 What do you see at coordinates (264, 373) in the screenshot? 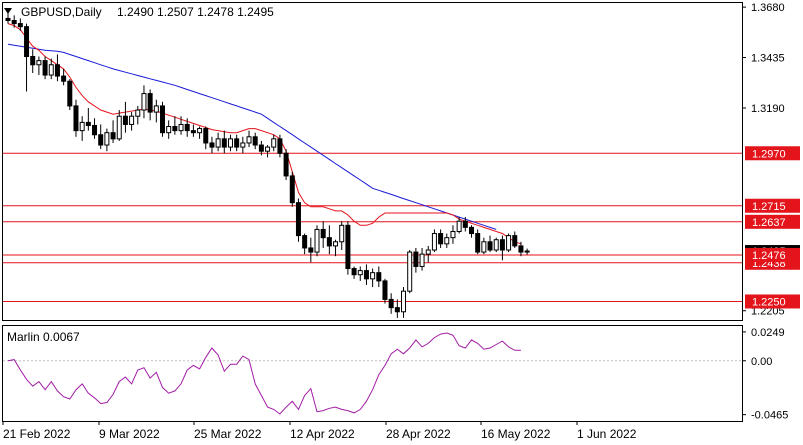
I see `marlin-line` at bounding box center [264, 373].